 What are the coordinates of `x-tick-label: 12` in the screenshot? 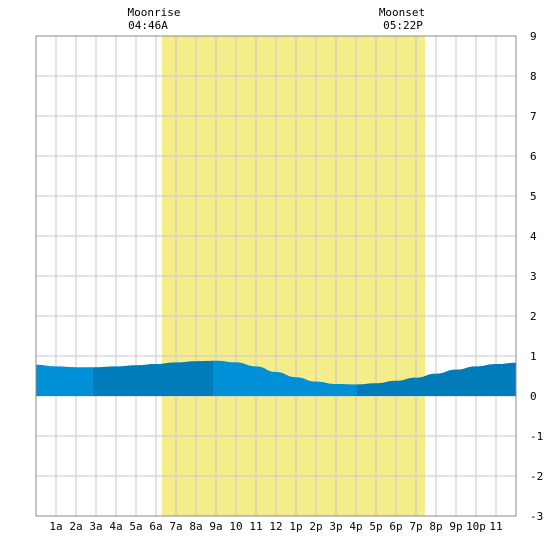 It's located at (275, 526).